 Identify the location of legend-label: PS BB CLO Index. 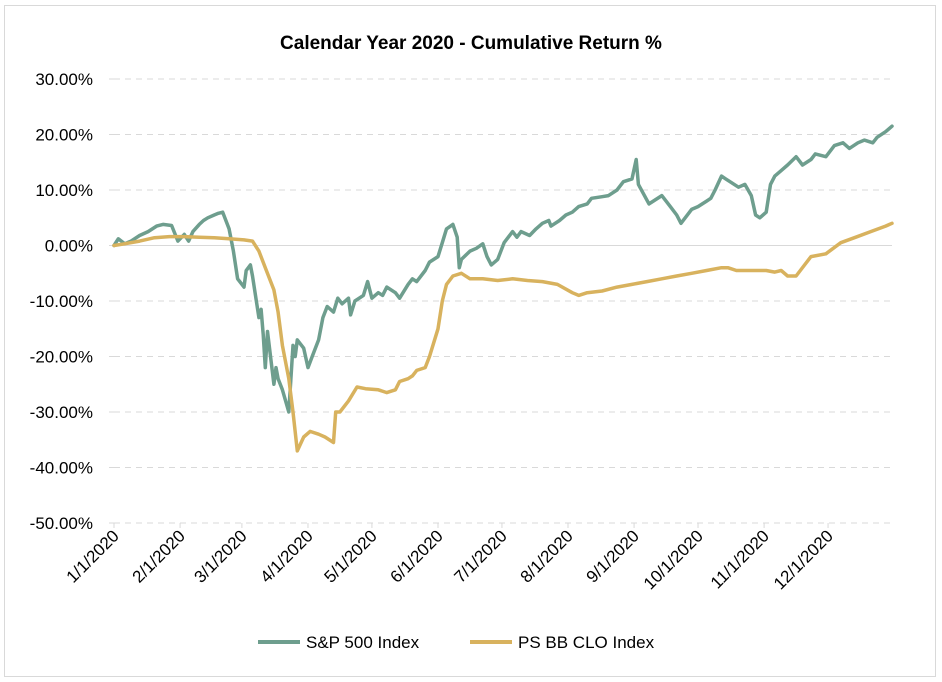
(586, 642).